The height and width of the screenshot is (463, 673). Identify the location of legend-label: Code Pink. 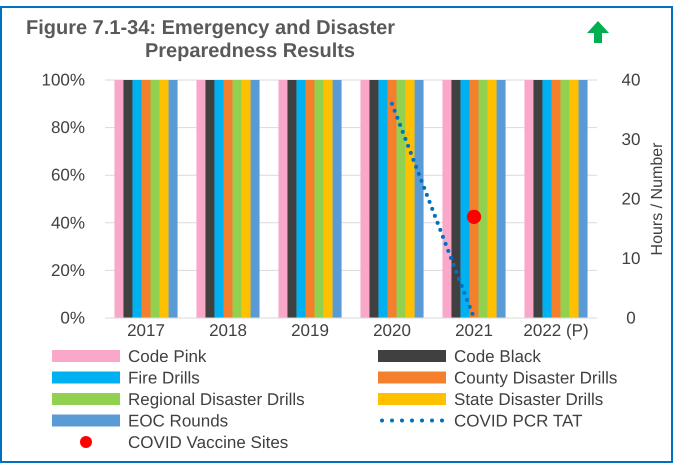
(167, 356).